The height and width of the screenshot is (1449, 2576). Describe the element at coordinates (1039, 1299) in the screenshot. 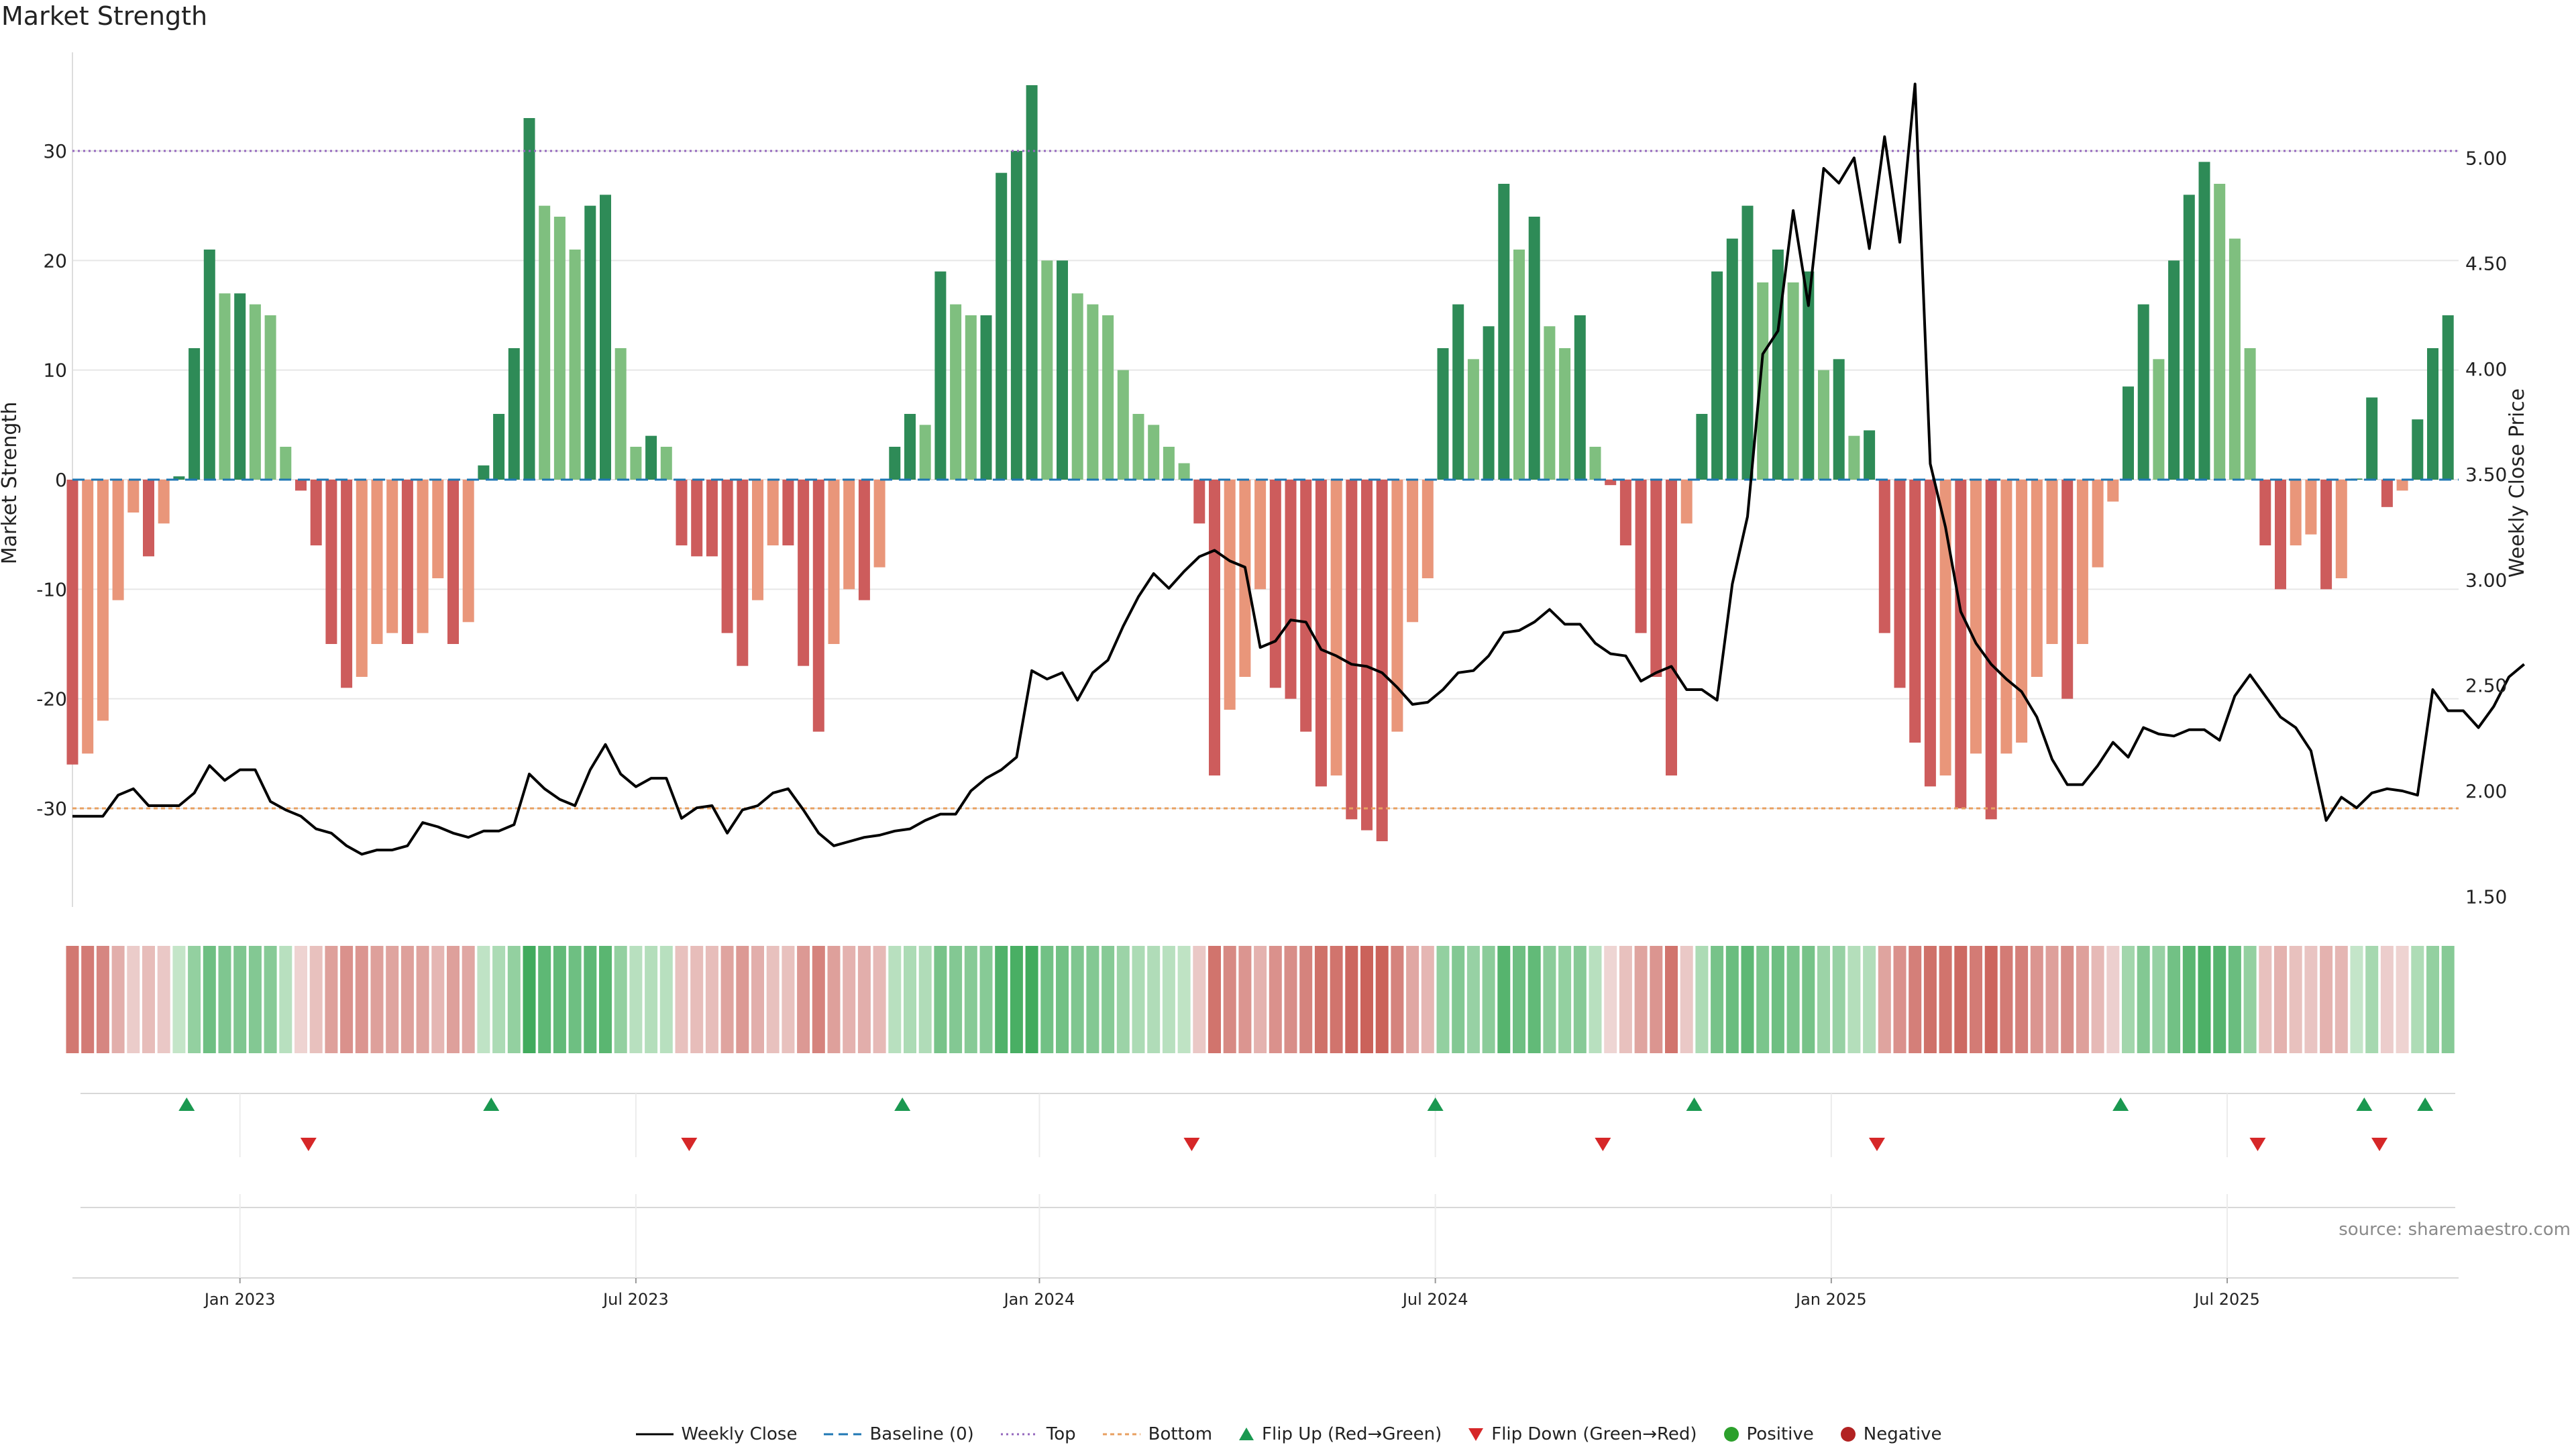

I see `x-tick-label: Jan 2024` at that location.